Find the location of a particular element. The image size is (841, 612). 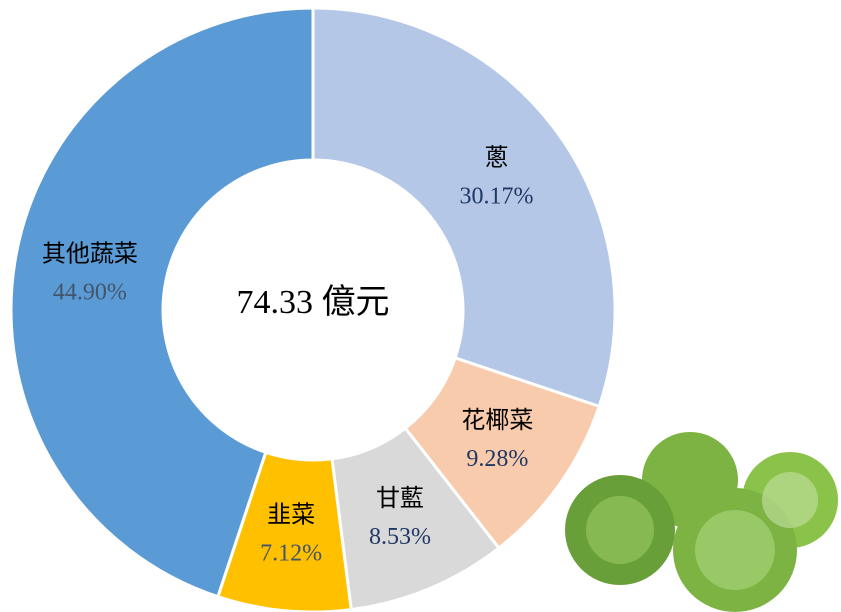

slice-value-label: 8.53% is located at coordinates (400, 537).